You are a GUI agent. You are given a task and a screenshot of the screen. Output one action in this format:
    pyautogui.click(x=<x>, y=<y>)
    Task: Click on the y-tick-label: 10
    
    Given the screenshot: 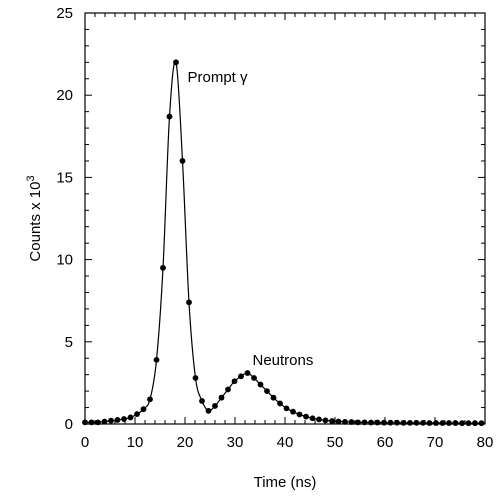 What is the action you would take?
    pyautogui.click(x=64, y=260)
    